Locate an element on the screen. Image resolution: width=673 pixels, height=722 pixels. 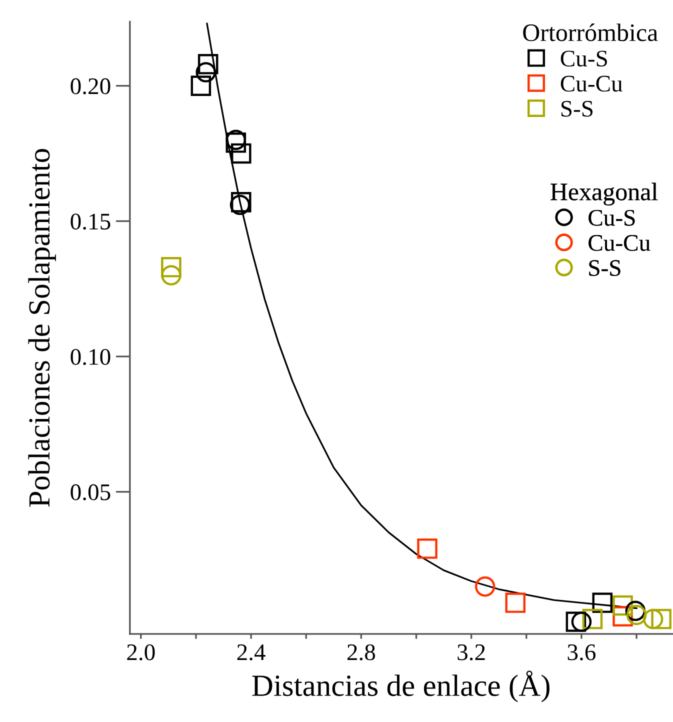
y-tick-label: 0.05 is located at coordinates (90, 492).